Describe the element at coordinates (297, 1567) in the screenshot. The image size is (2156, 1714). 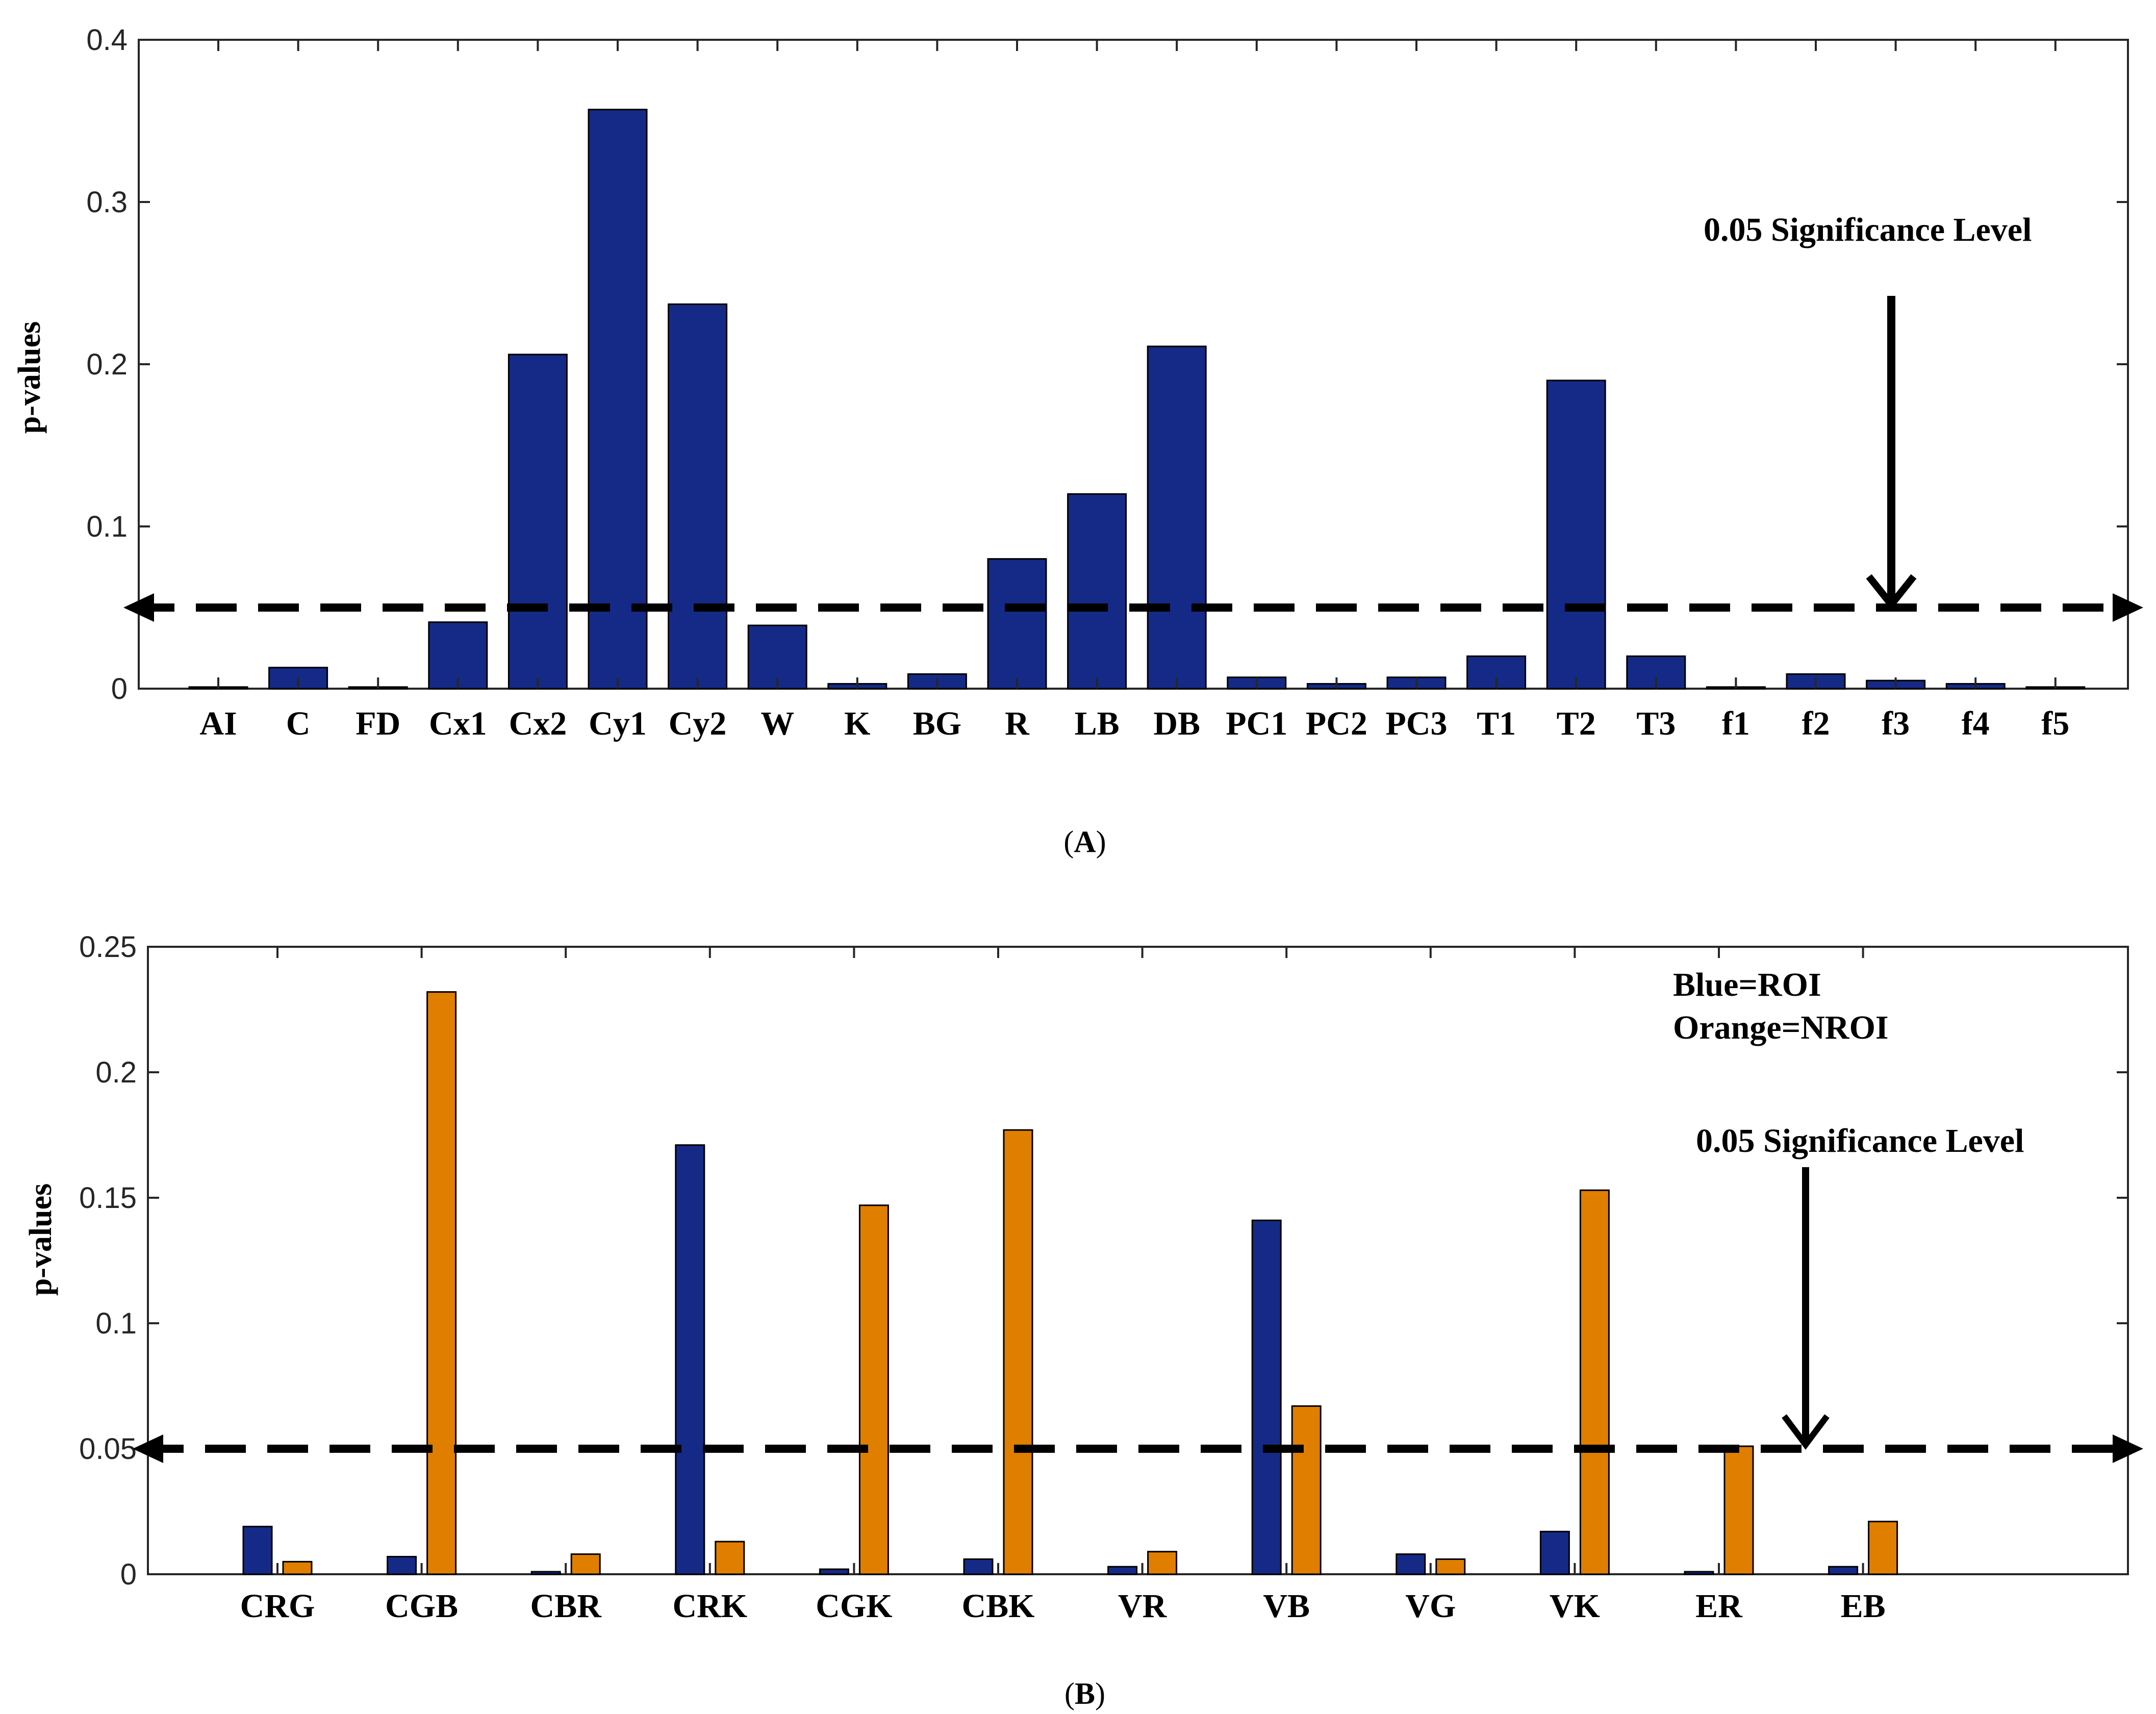
I see `b-bar-nroi-crg` at that location.